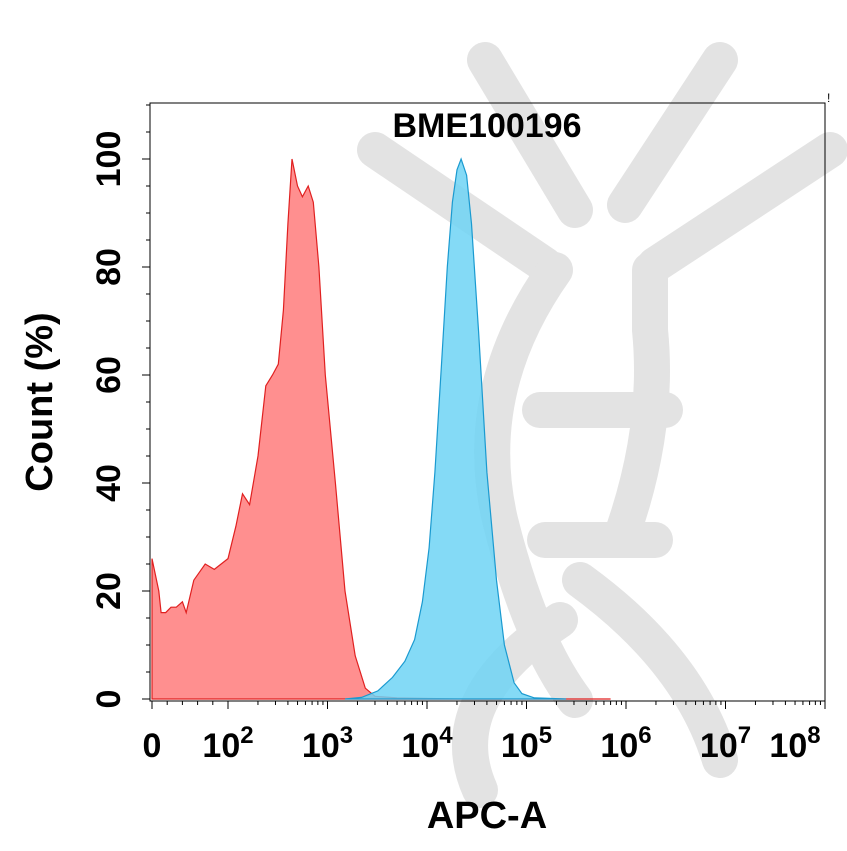  I want to click on x-tick-label: 10², so click(227, 743).